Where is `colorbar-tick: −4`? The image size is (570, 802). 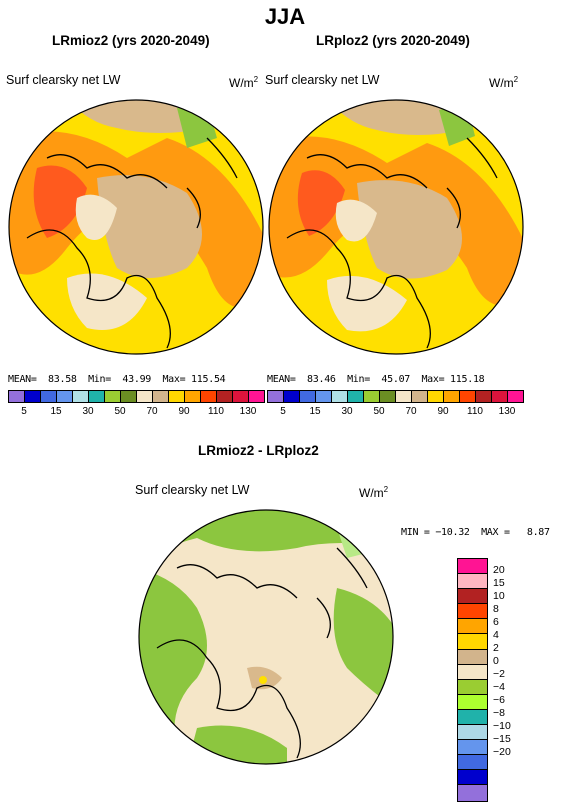
colorbar-tick: −4 is located at coordinates (499, 687).